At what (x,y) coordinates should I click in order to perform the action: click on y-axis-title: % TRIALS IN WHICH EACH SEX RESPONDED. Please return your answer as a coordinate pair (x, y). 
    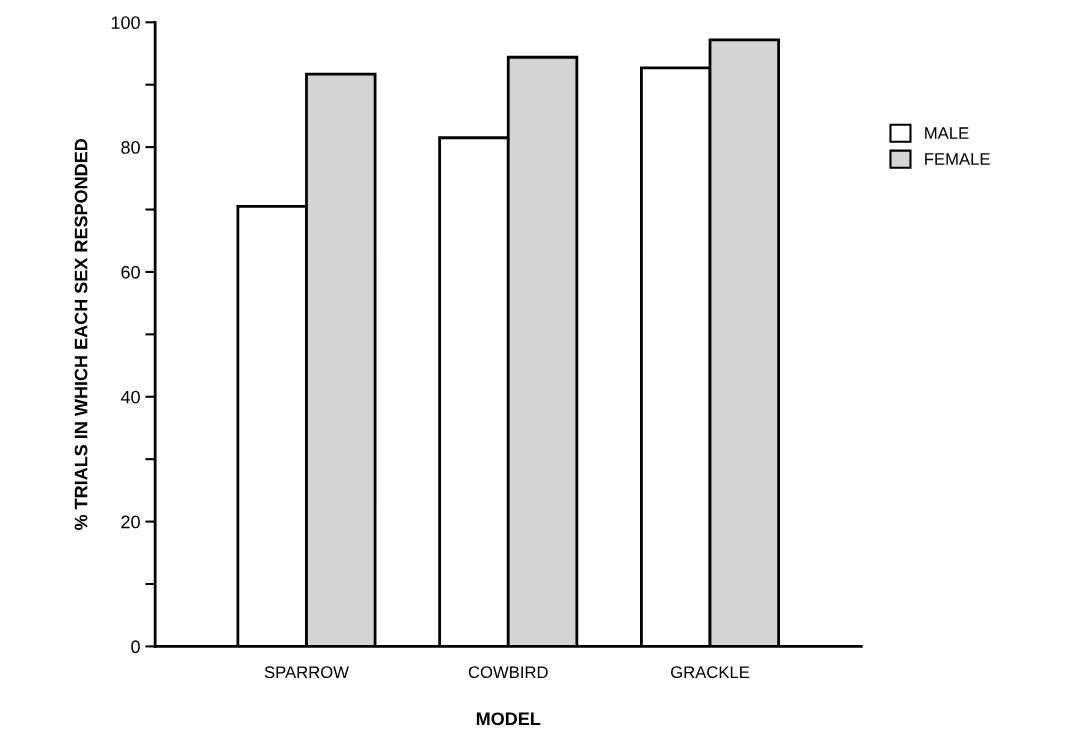
    Looking at the image, I should click on (81, 334).